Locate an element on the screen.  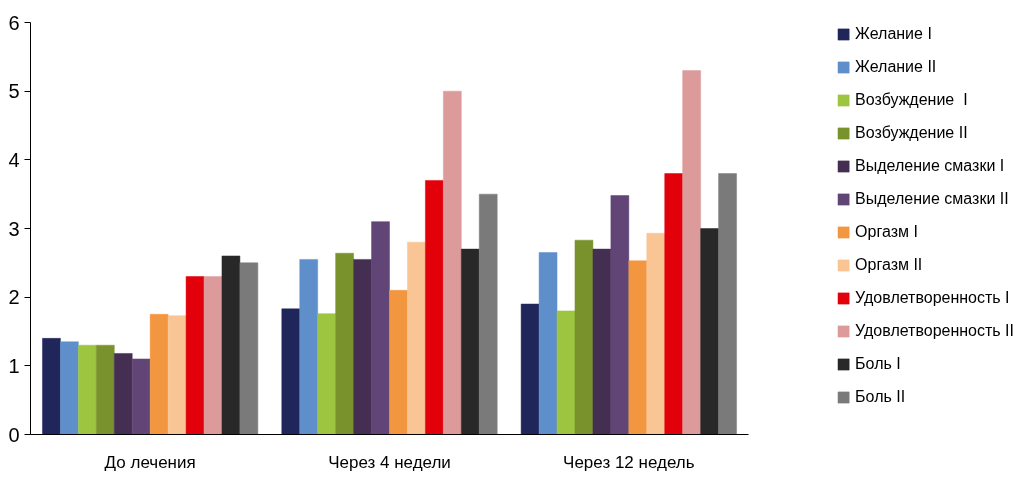
legend-label: Боль II is located at coordinates (880, 397).